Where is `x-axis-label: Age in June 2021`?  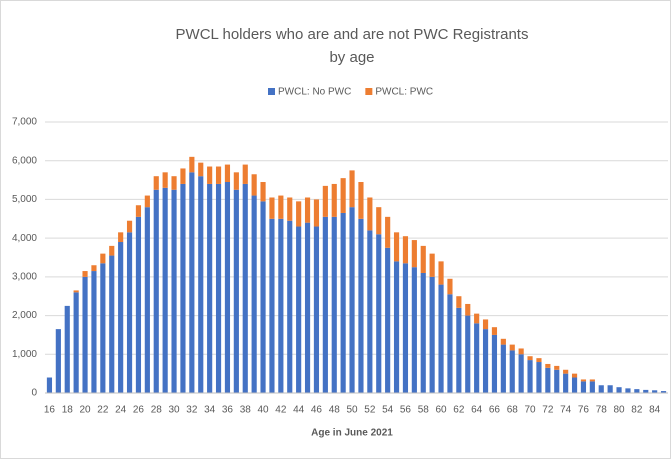
x-axis-label: Age in June 2021 is located at coordinates (352, 433).